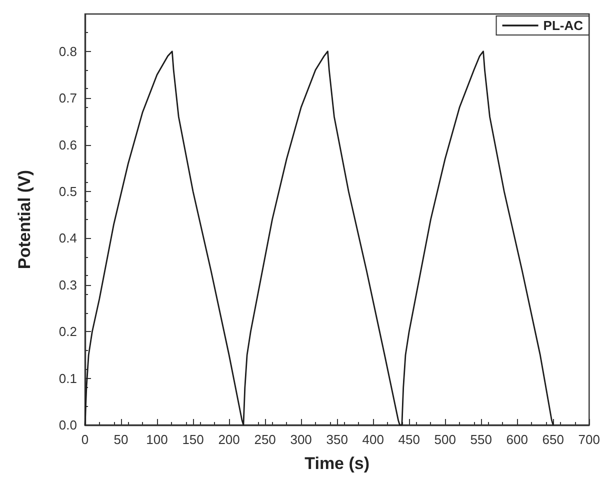 Image resolution: width=603 pixels, height=483 pixels. Describe the element at coordinates (67, 284) in the screenshot. I see `y-tick-label: 0.3` at that location.